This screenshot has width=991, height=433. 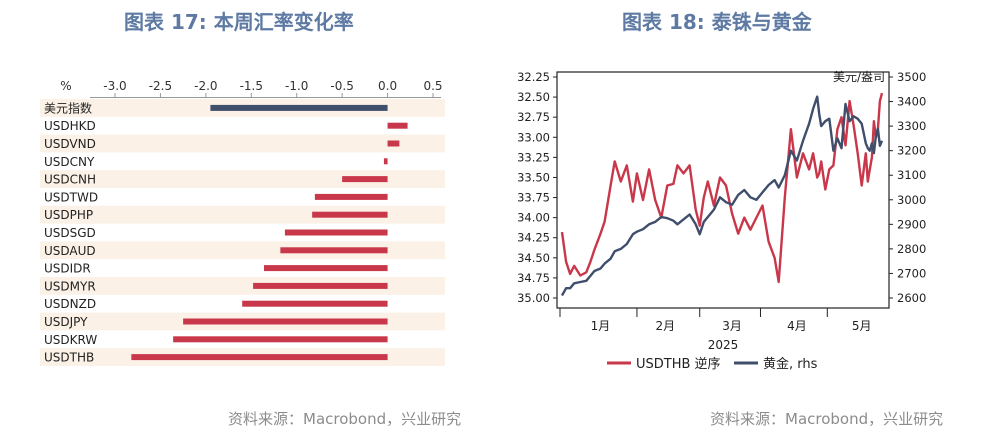 What do you see at coordinates (533, 177) in the screenshot?
I see `left-y-tick-label: 33.50` at bounding box center [533, 177].